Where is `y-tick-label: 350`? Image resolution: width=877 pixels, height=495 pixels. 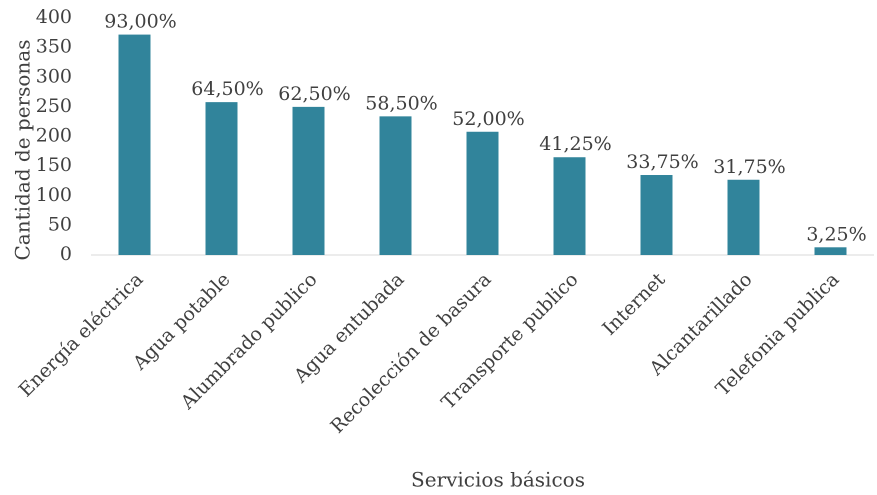 y-tick-label: 350 is located at coordinates (54, 47).